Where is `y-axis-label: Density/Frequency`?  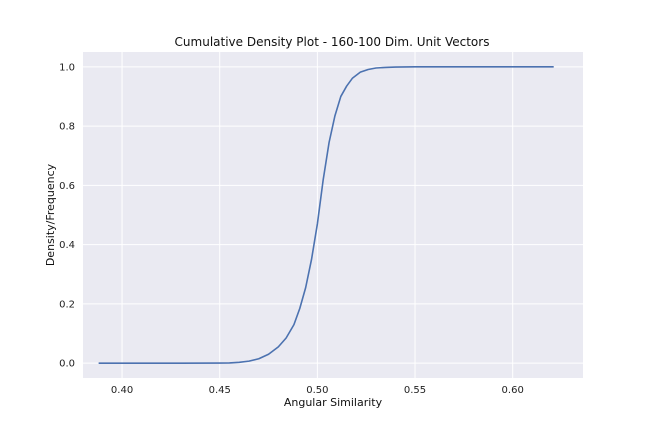 y-axis-label: Density/Frequency is located at coordinates (50, 214).